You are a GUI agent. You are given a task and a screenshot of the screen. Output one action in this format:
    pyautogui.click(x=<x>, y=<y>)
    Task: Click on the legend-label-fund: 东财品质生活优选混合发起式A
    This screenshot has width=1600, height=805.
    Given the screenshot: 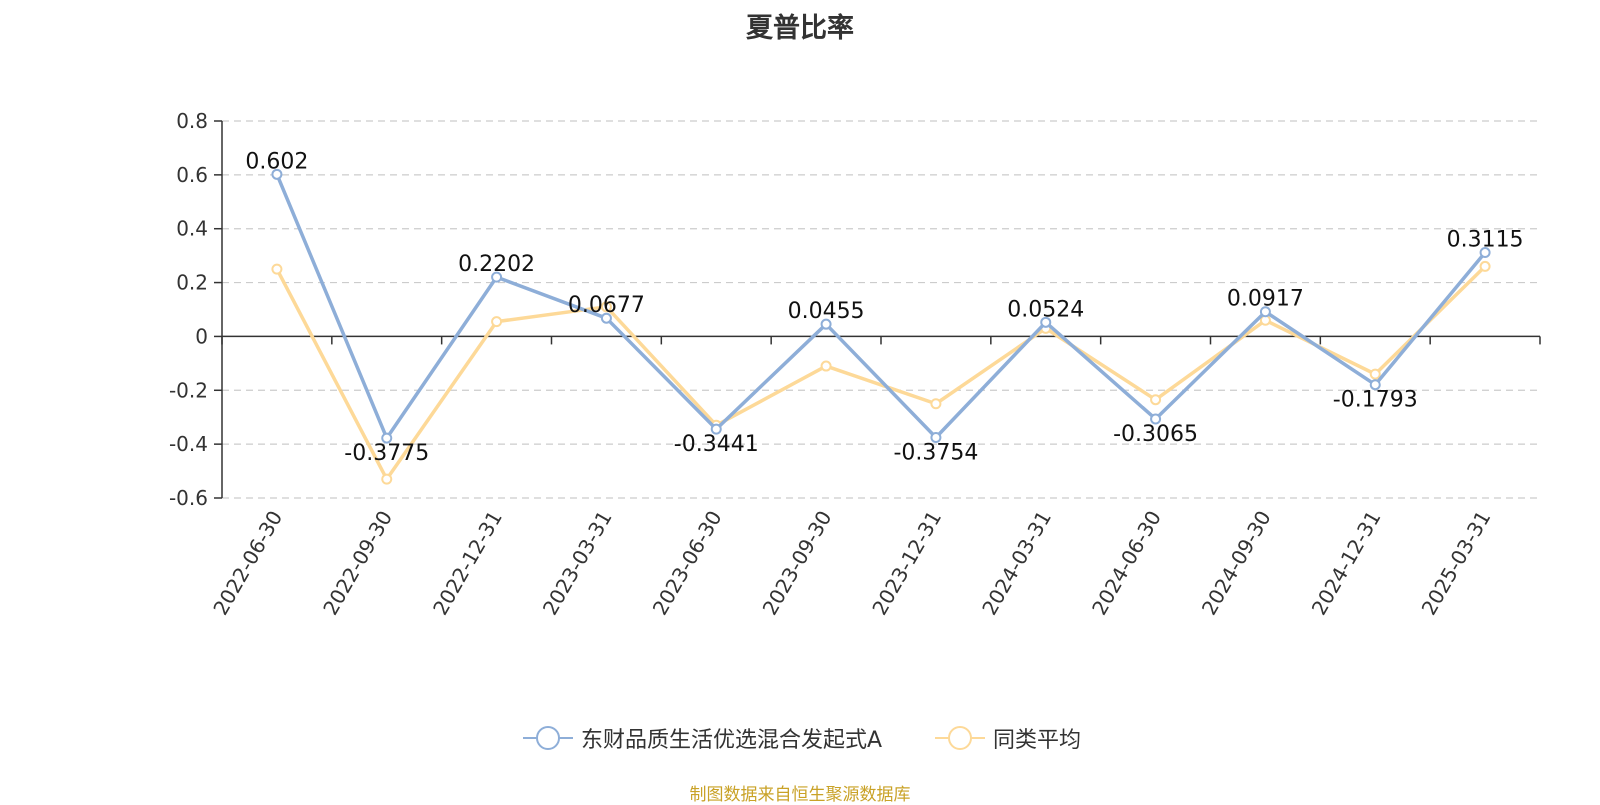 What is the action you would take?
    pyautogui.click(x=732, y=740)
    